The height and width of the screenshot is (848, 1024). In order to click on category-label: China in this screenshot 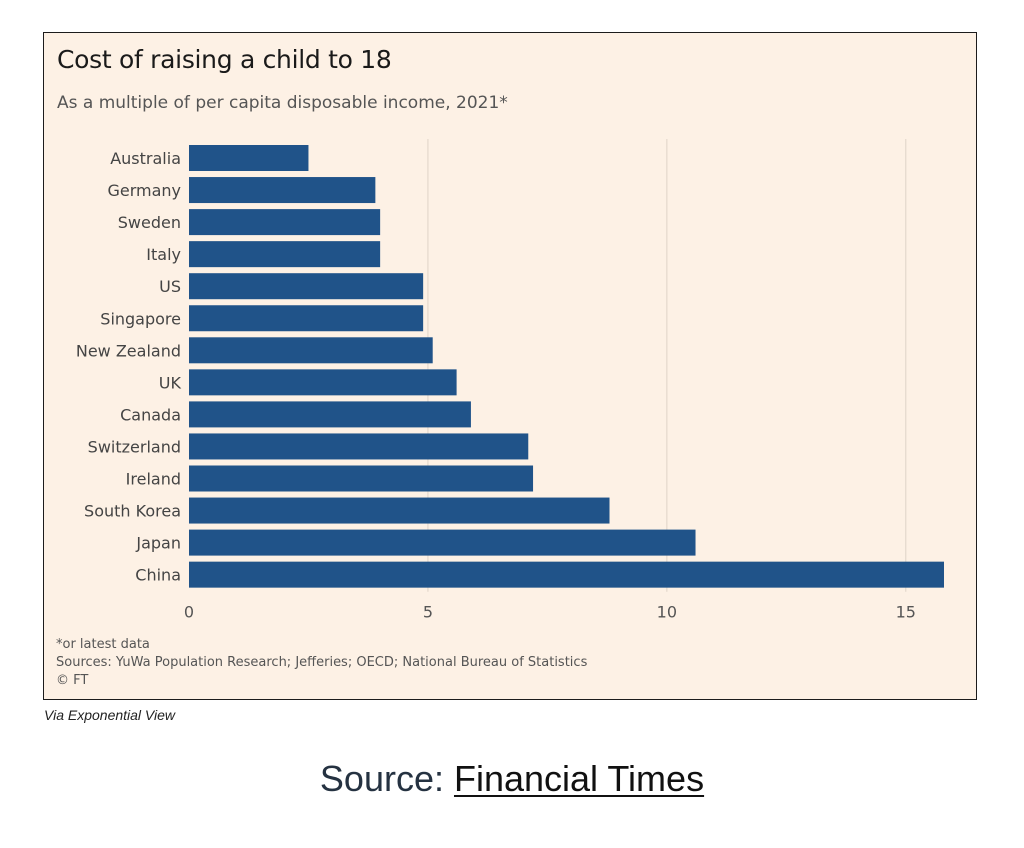, I will do `click(158, 575)`.